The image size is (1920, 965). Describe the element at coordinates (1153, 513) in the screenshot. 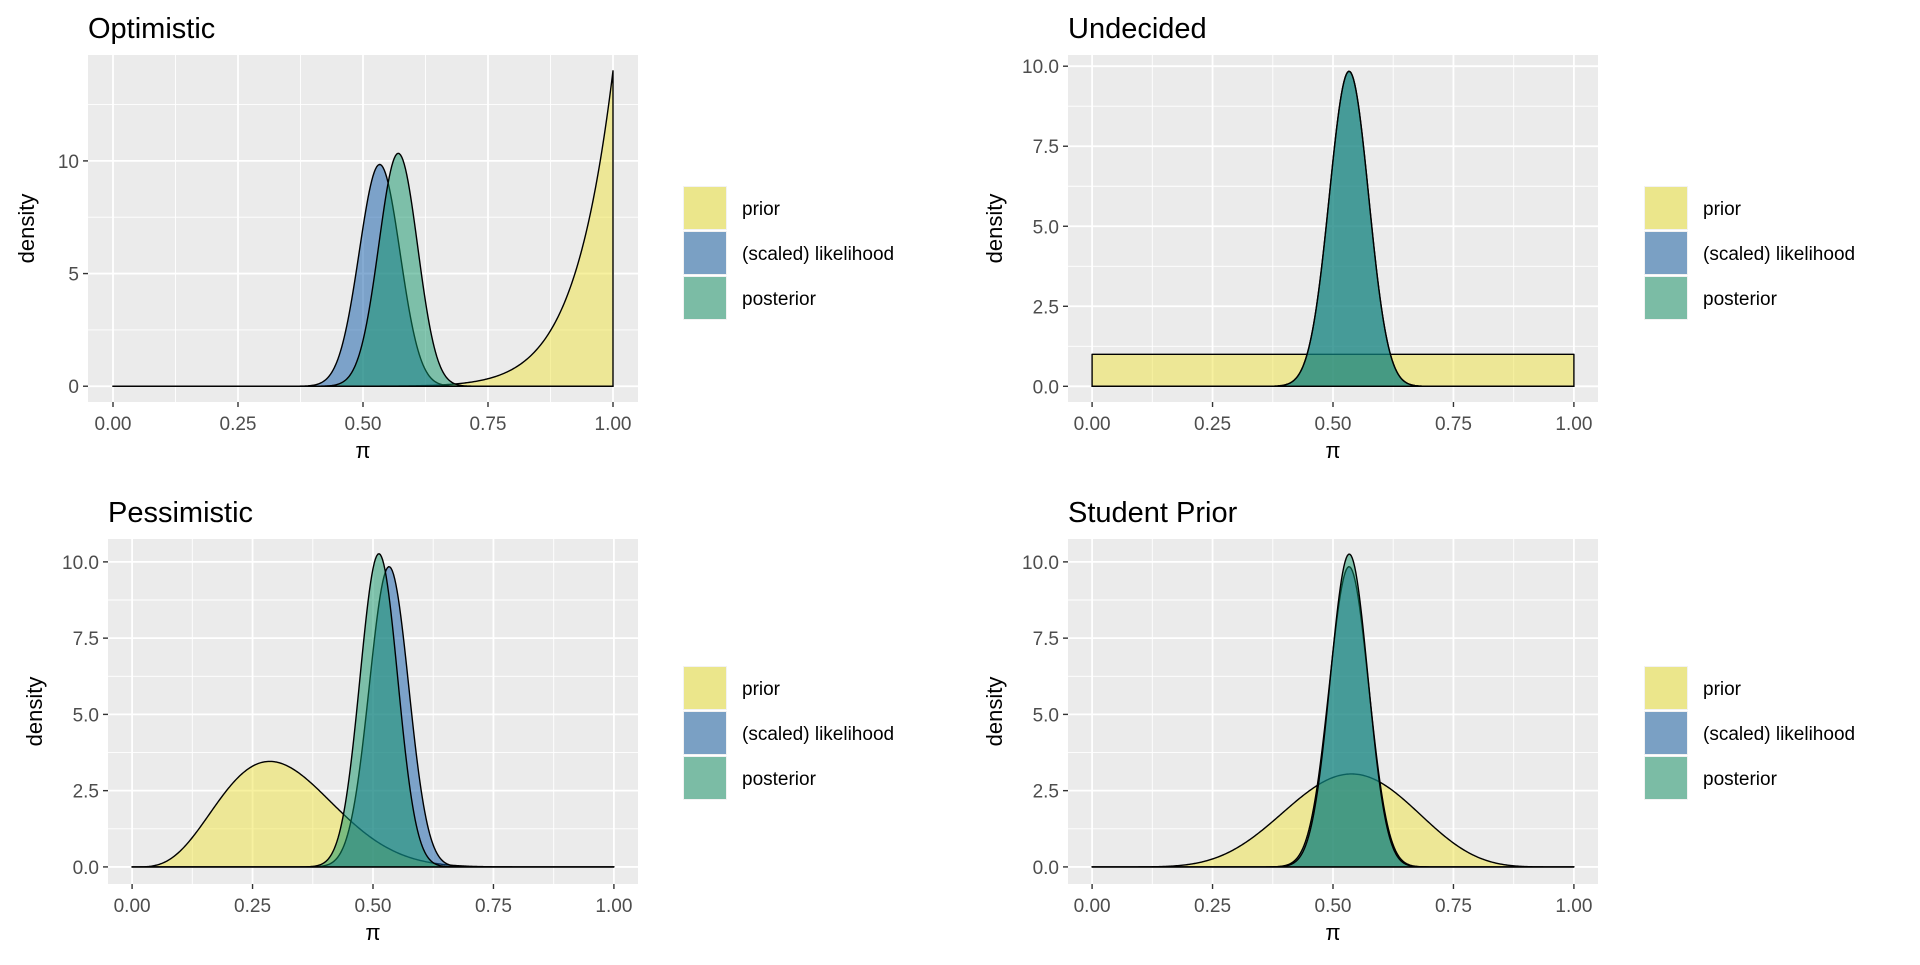

I see `panel-title: Student Prior` at that location.